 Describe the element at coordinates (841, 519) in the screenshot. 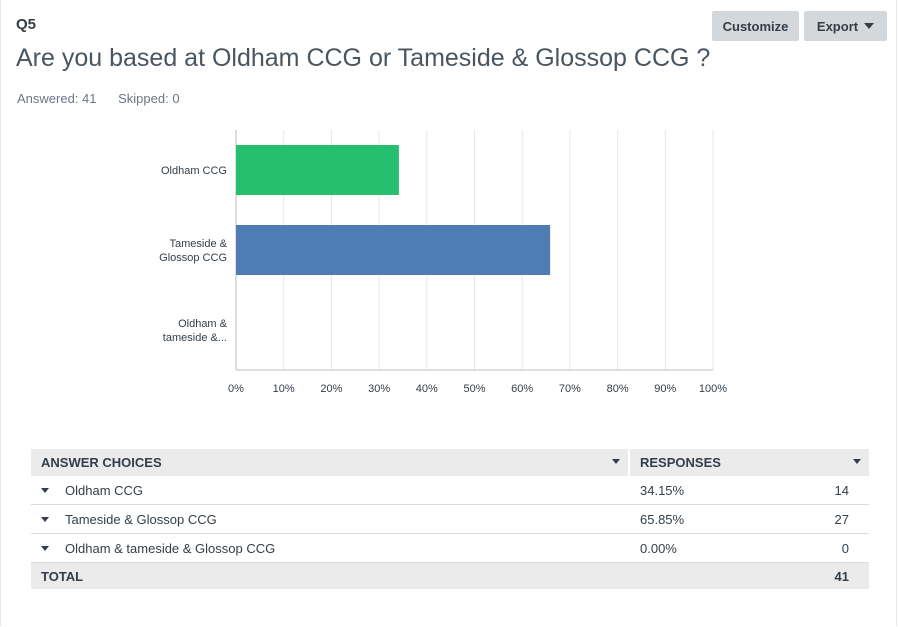

I see `response-count: 27` at that location.